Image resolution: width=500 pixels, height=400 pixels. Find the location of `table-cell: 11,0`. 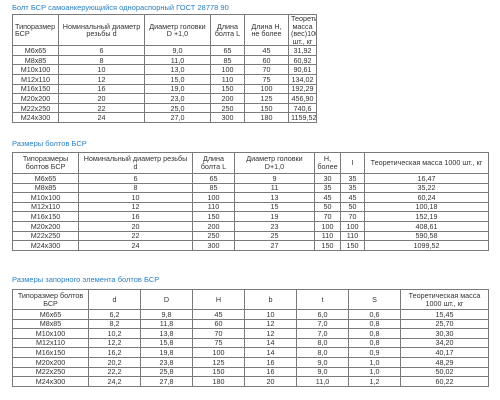

table-cell: 11,0 is located at coordinates (322, 381).